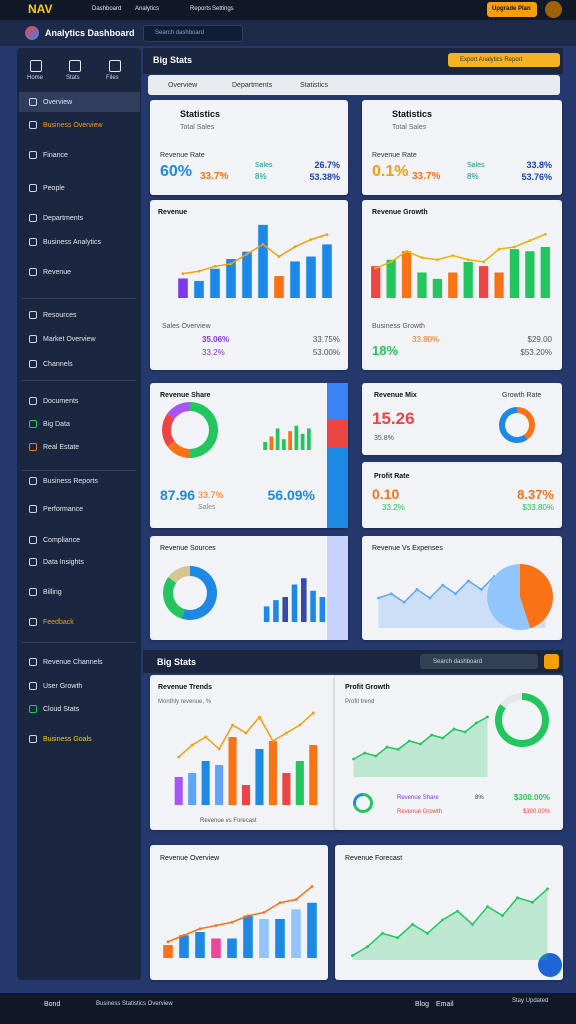 The image size is (576, 1024). I want to click on menu-item: Reports, so click(201, 9).